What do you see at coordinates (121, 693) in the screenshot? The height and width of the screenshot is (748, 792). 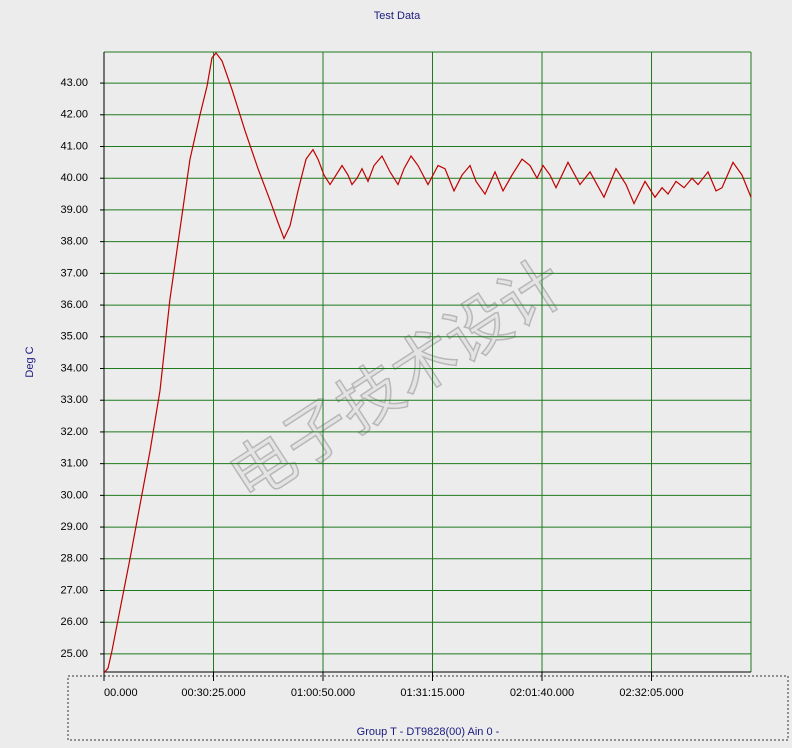 I see `x-tick-label: 00.000` at bounding box center [121, 693].